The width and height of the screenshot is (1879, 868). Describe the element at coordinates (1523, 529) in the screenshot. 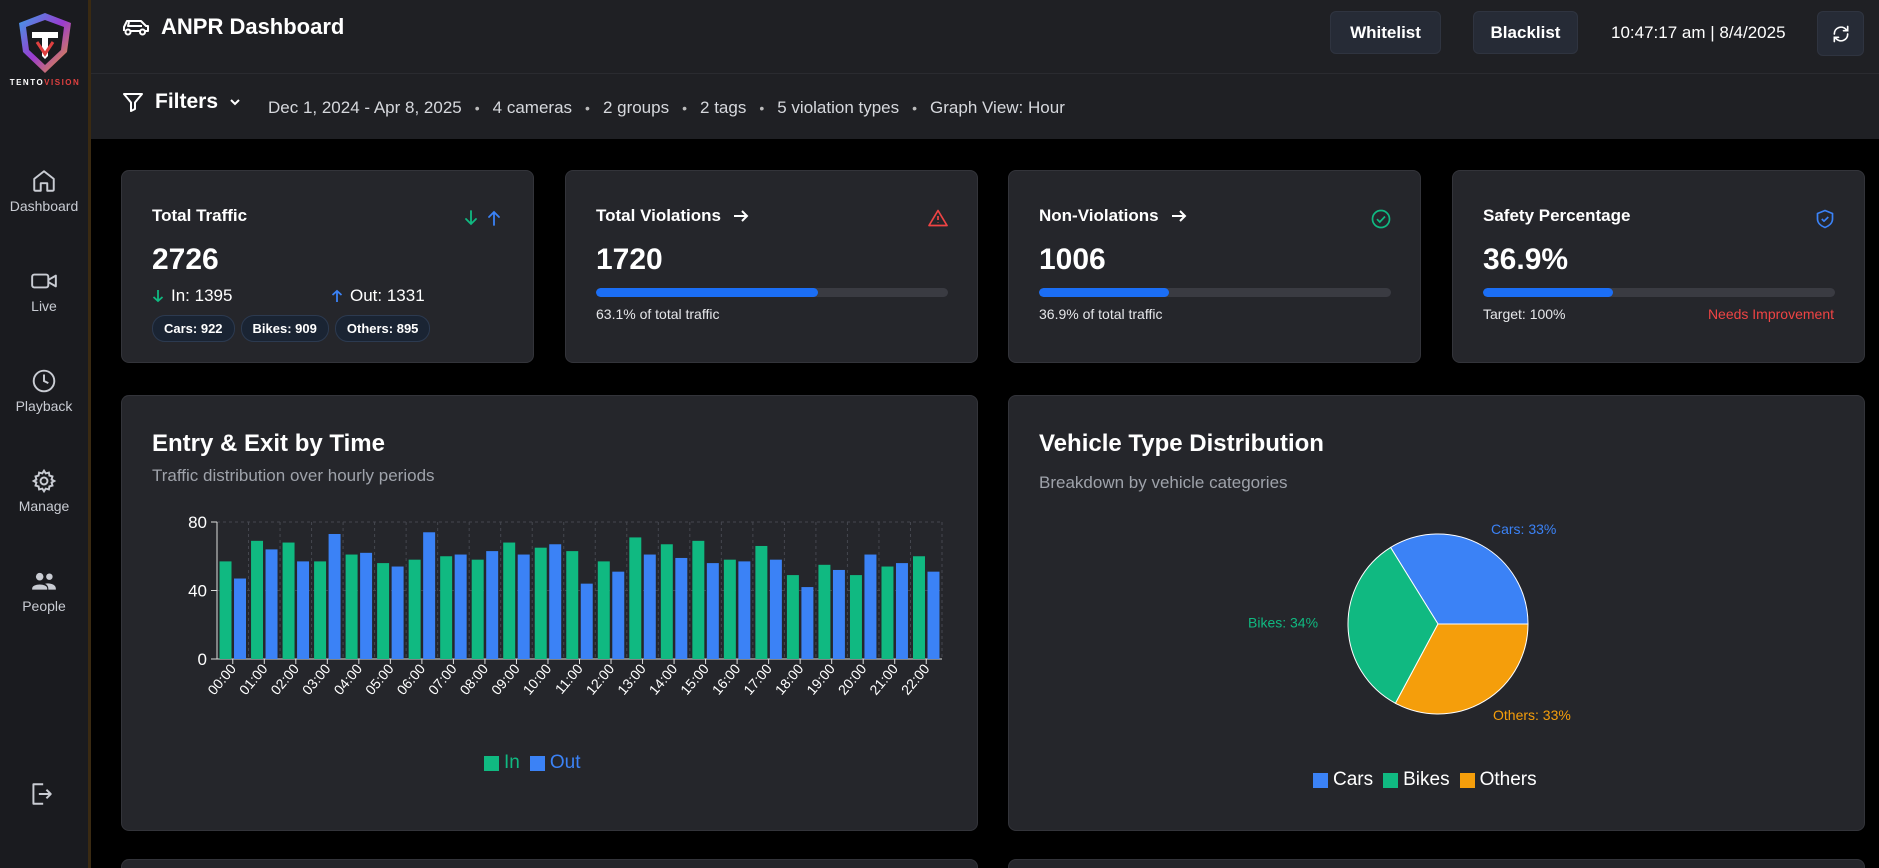

I see `pie-label-cars: Cars: 33%` at that location.